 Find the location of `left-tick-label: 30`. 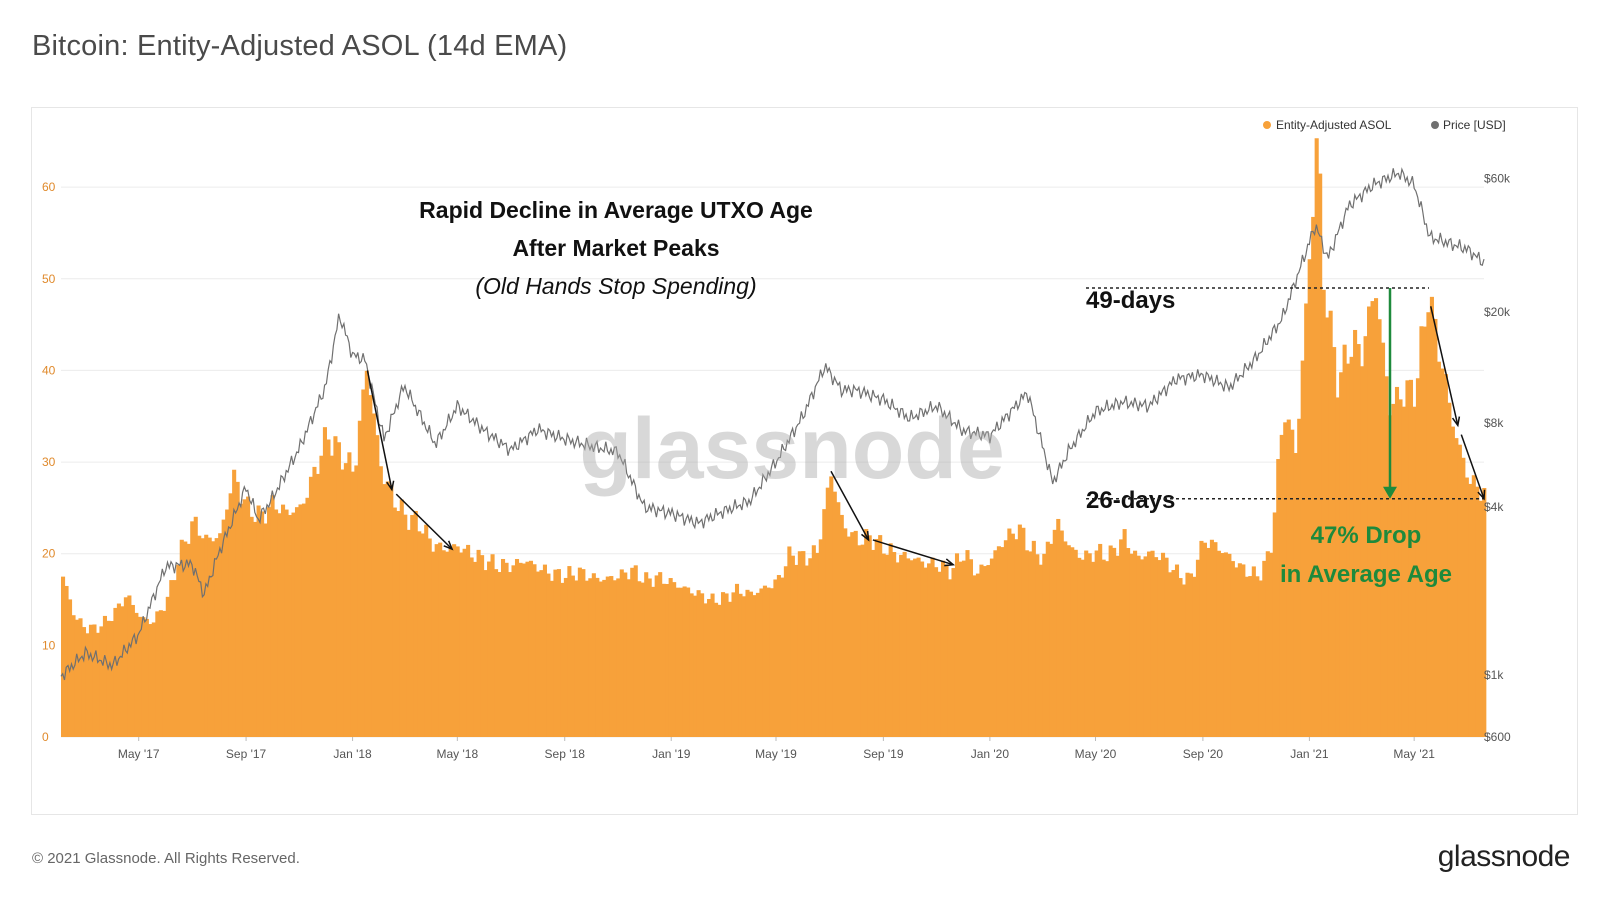

left-tick-label: 30 is located at coordinates (49, 462).